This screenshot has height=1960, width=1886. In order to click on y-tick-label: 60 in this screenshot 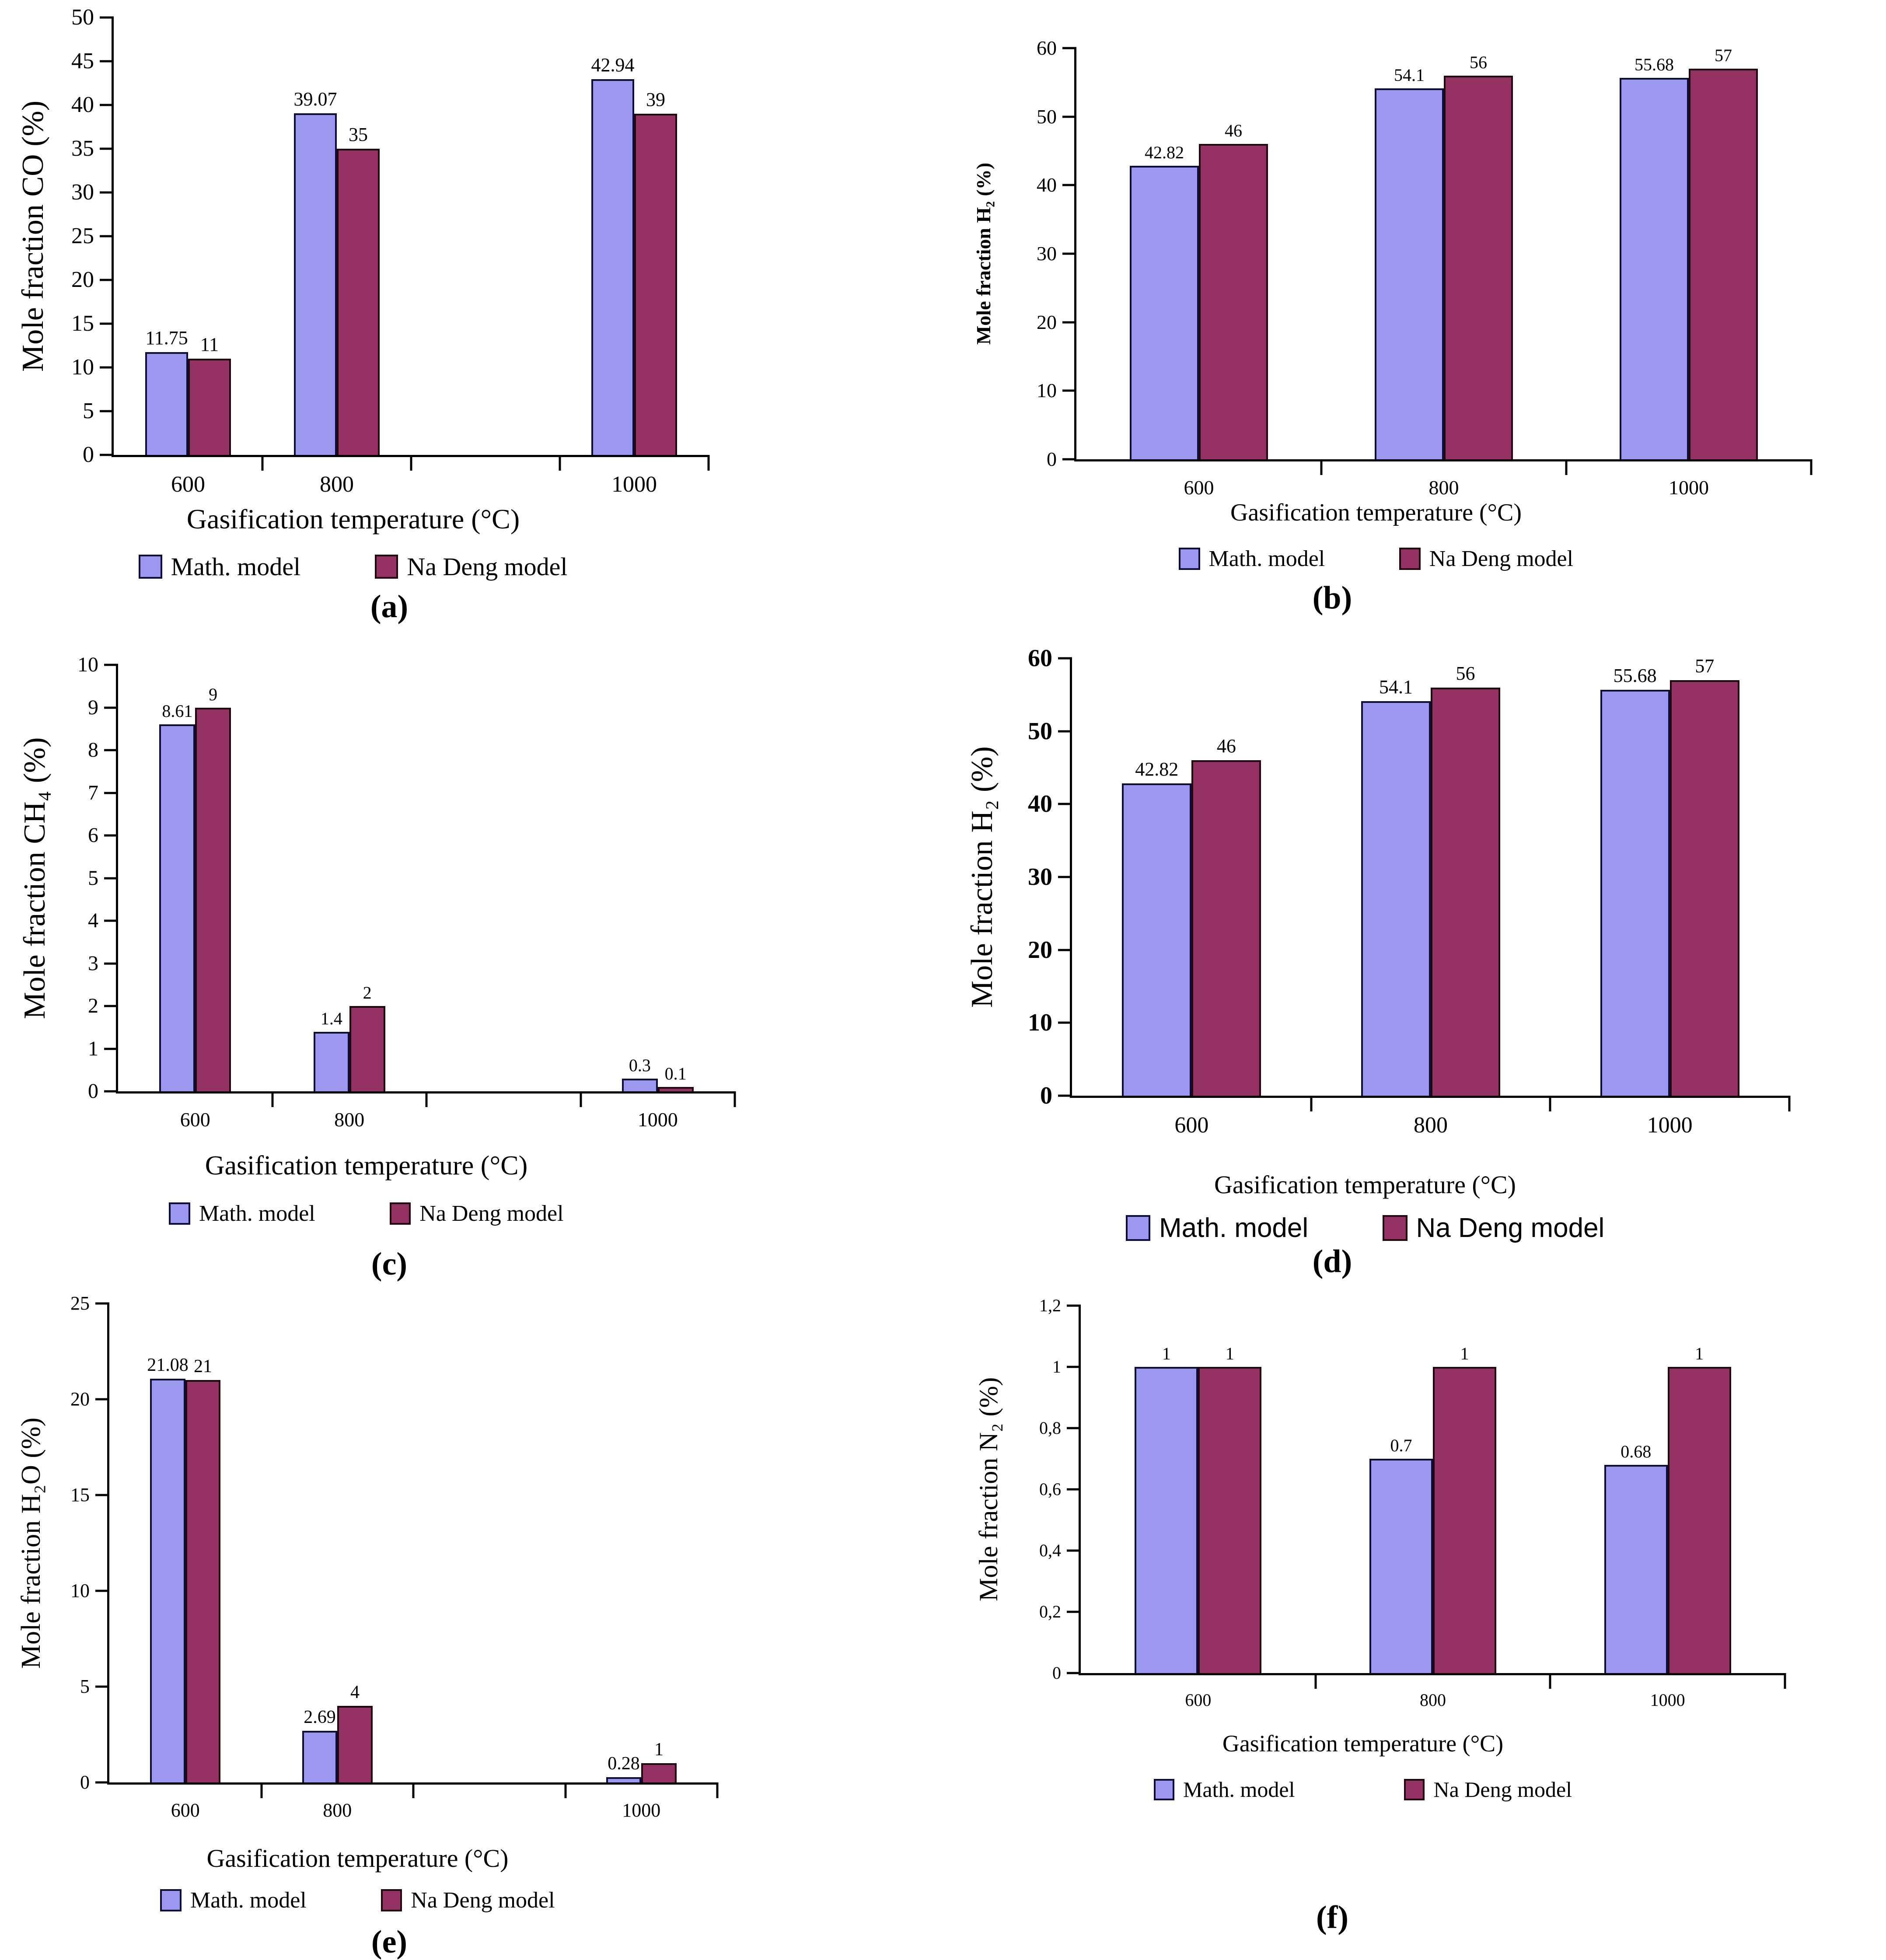, I will do `click(1047, 48)`.